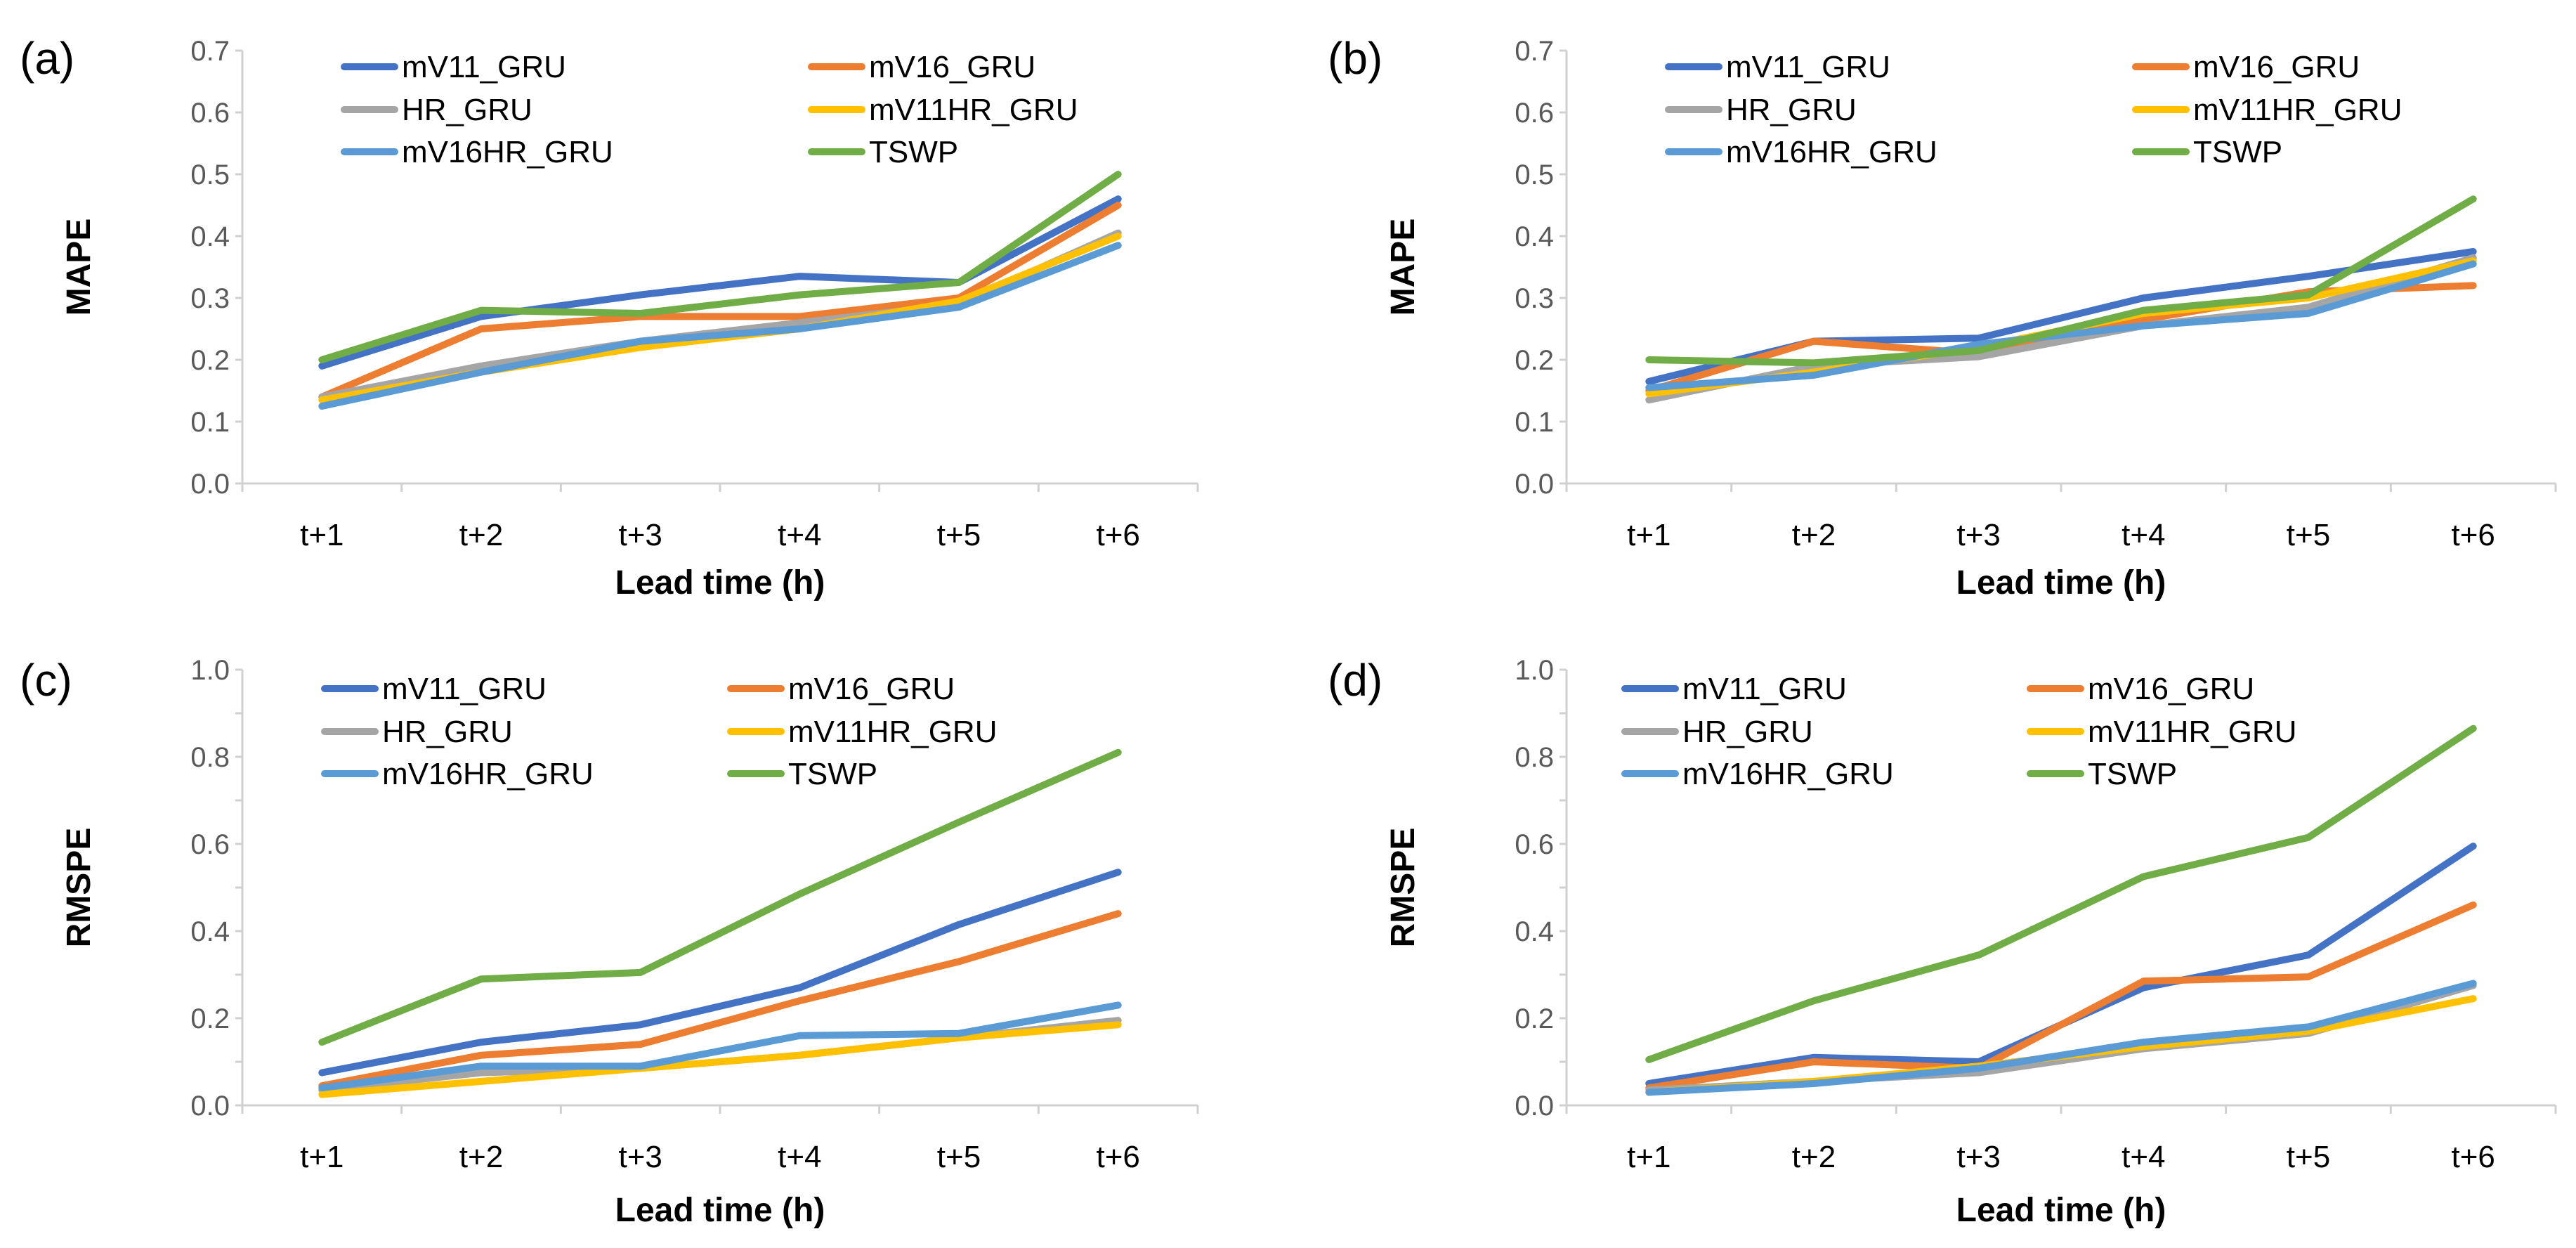  I want to click on y-tick-label: 0.5, so click(1534, 175).